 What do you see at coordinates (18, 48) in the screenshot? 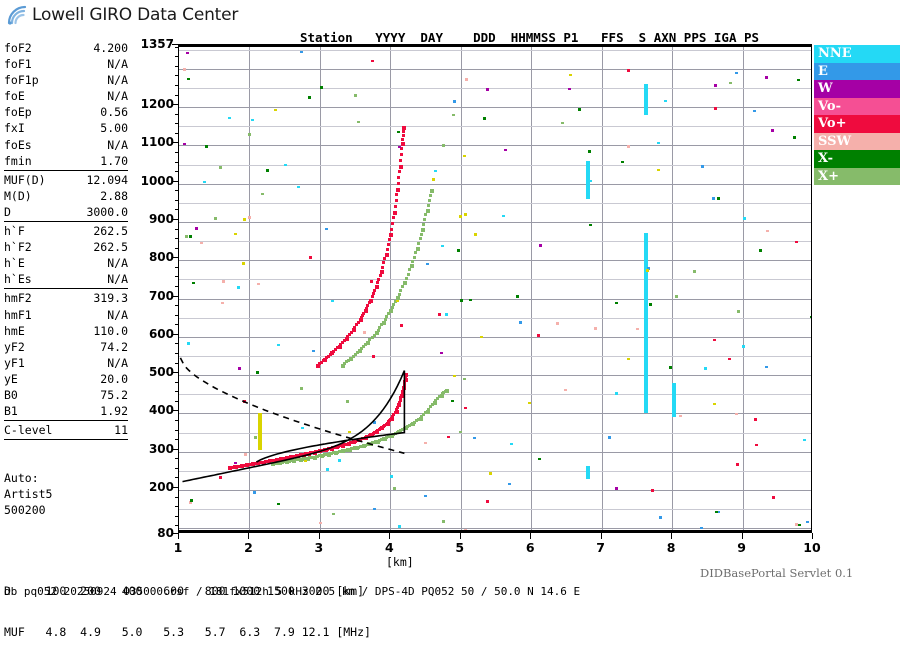
I see `param-key: foF2` at bounding box center [18, 48].